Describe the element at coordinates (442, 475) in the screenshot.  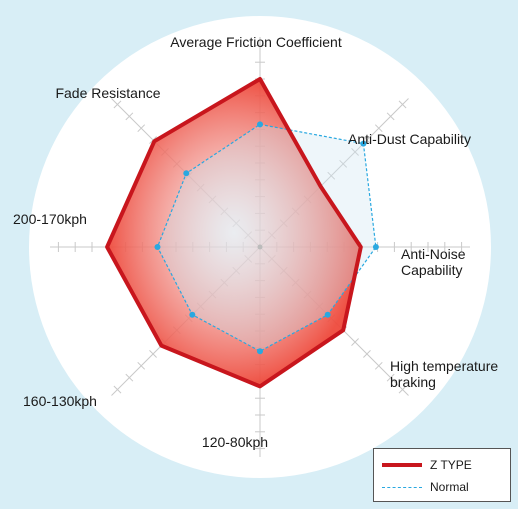
I see `legend: Z TYPE Normal` at that location.